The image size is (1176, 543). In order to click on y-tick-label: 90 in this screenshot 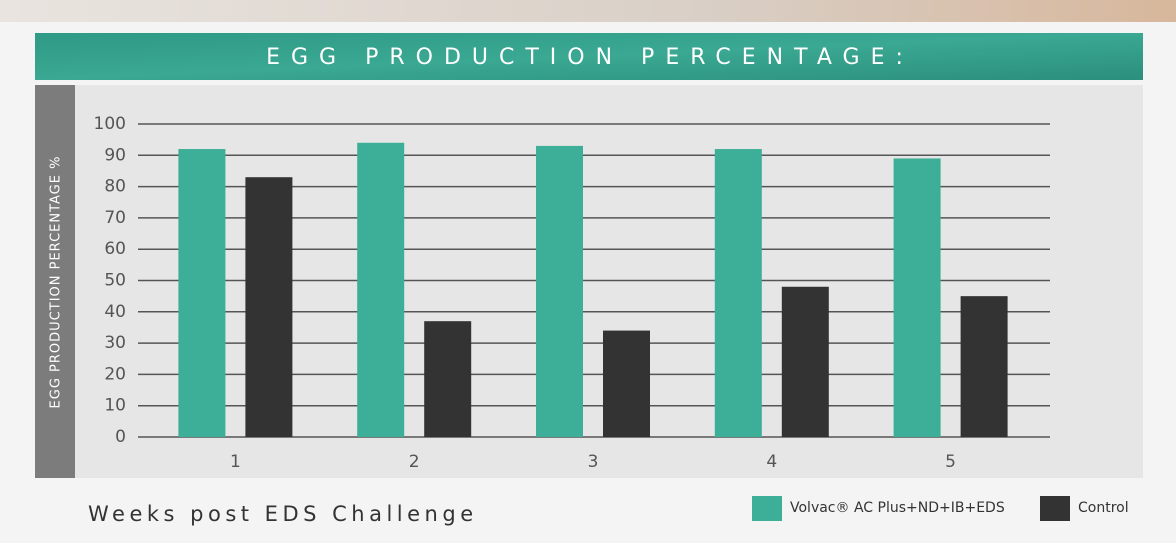, I will do `click(115, 155)`.